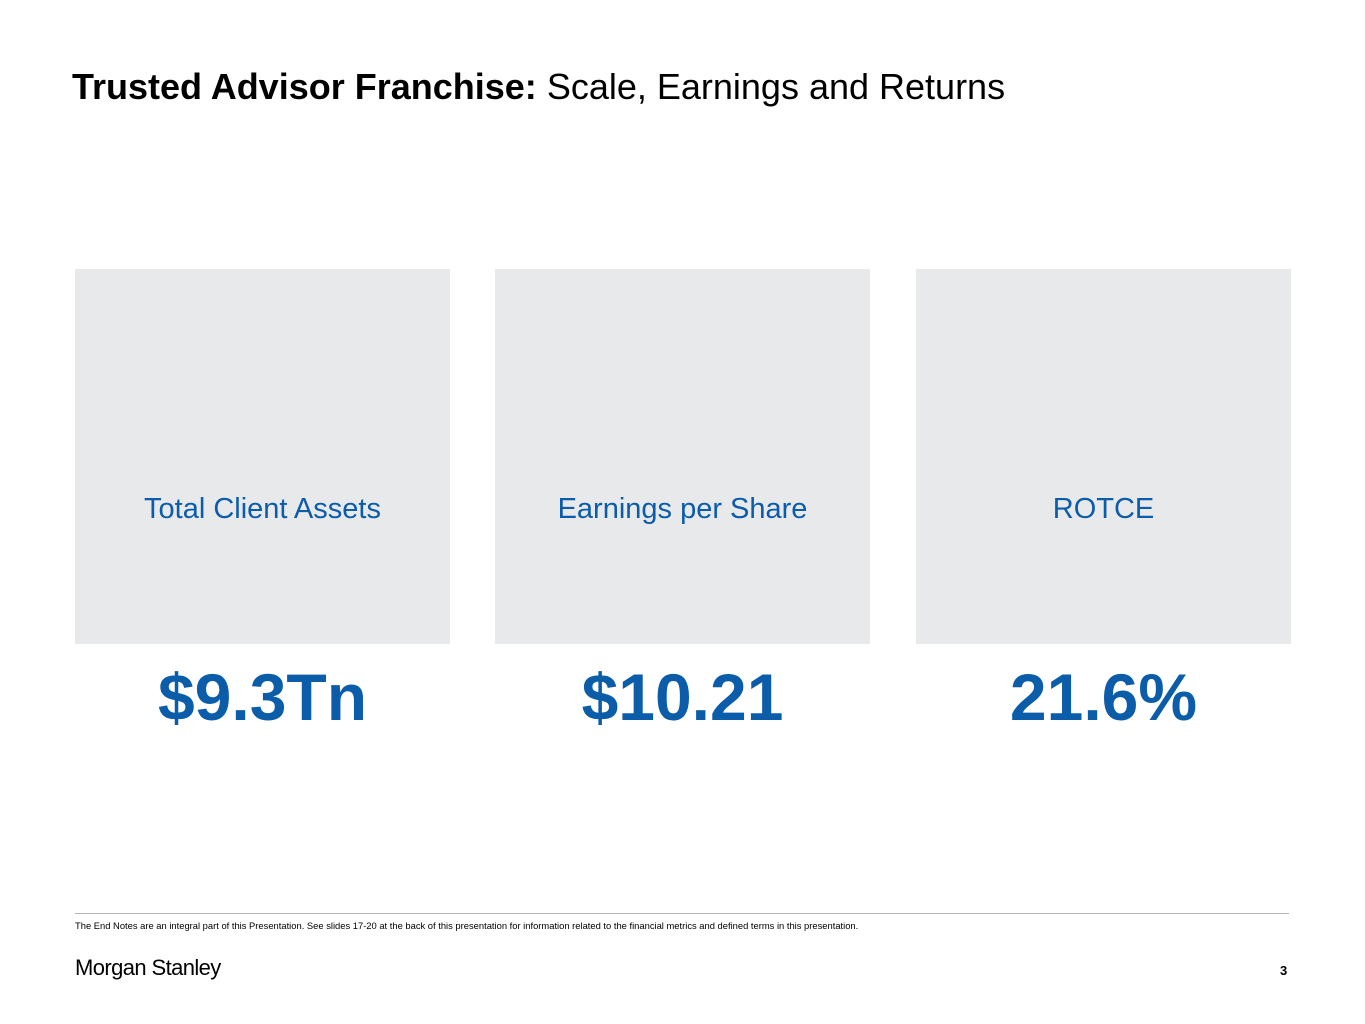 This screenshot has height=1024, width=1365. What do you see at coordinates (1103, 697) in the screenshot?
I see `metric-value: 21.6%` at bounding box center [1103, 697].